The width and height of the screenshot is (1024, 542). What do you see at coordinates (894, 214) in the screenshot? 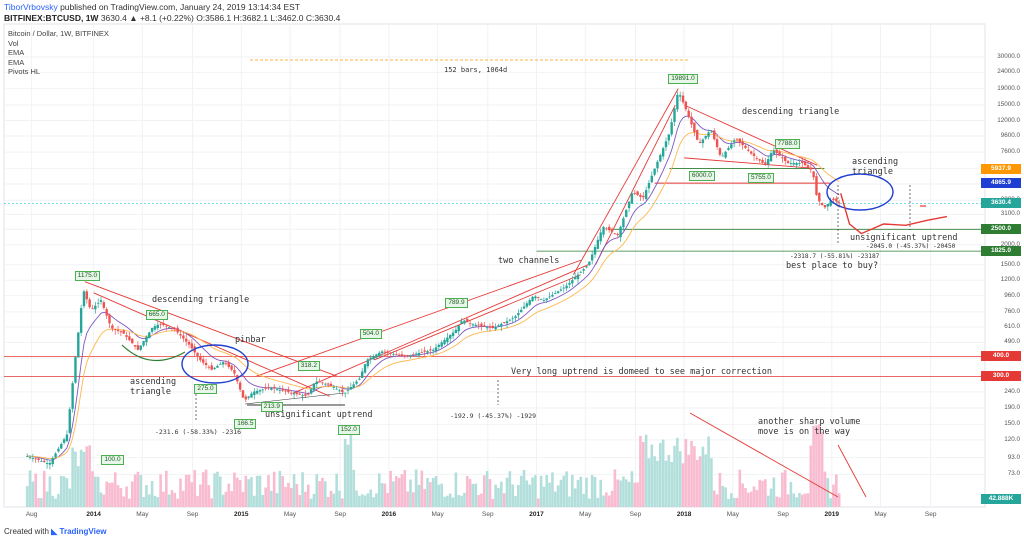
I see `forecast-path` at bounding box center [894, 214].